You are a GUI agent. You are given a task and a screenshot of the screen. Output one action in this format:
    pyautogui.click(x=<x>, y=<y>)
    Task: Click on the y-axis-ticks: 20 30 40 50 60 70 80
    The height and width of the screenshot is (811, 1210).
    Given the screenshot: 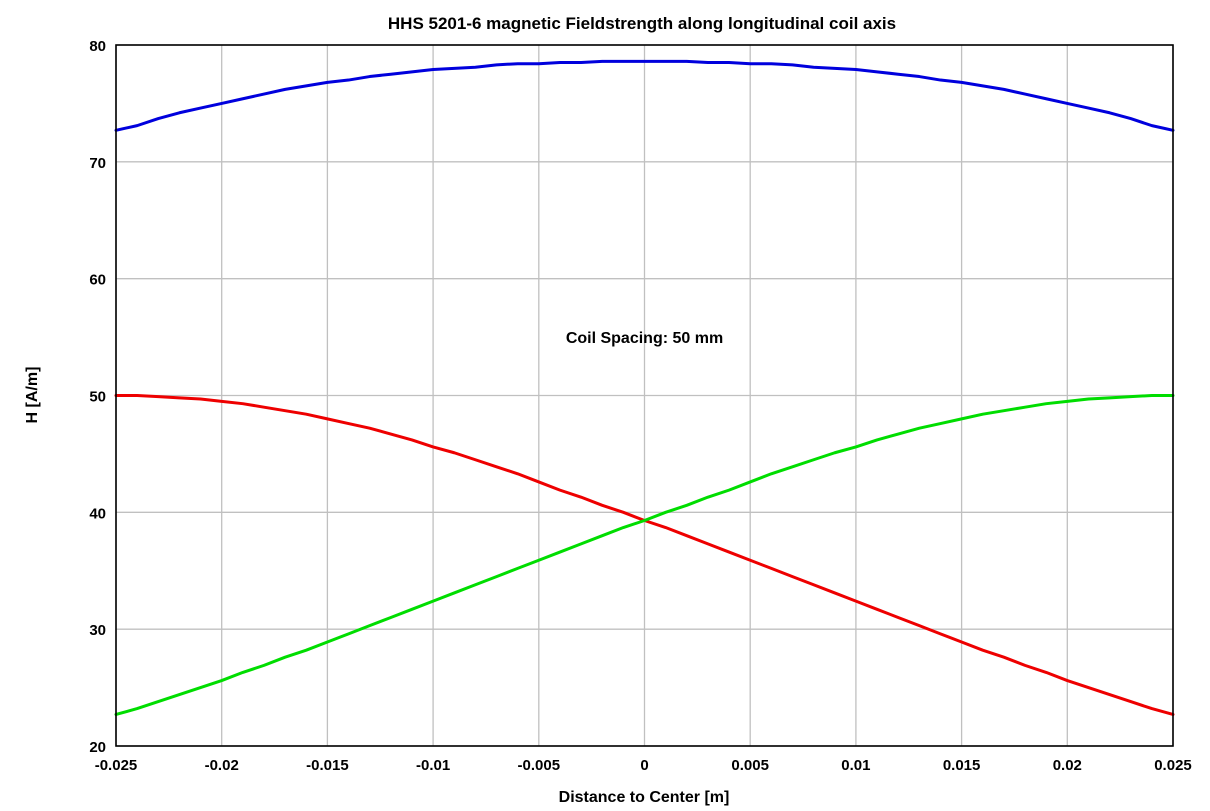 What is the action you would take?
    pyautogui.click(x=97, y=397)
    